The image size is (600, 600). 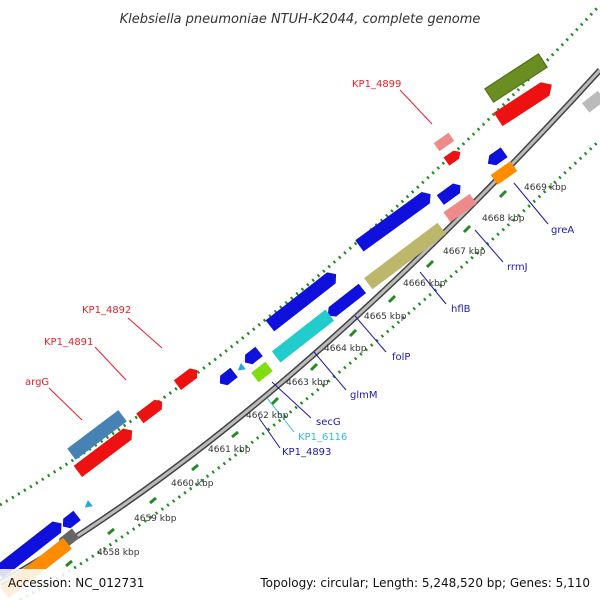 What do you see at coordinates (517, 267) in the screenshot?
I see `gene-label: rrmJ` at bounding box center [517, 267].